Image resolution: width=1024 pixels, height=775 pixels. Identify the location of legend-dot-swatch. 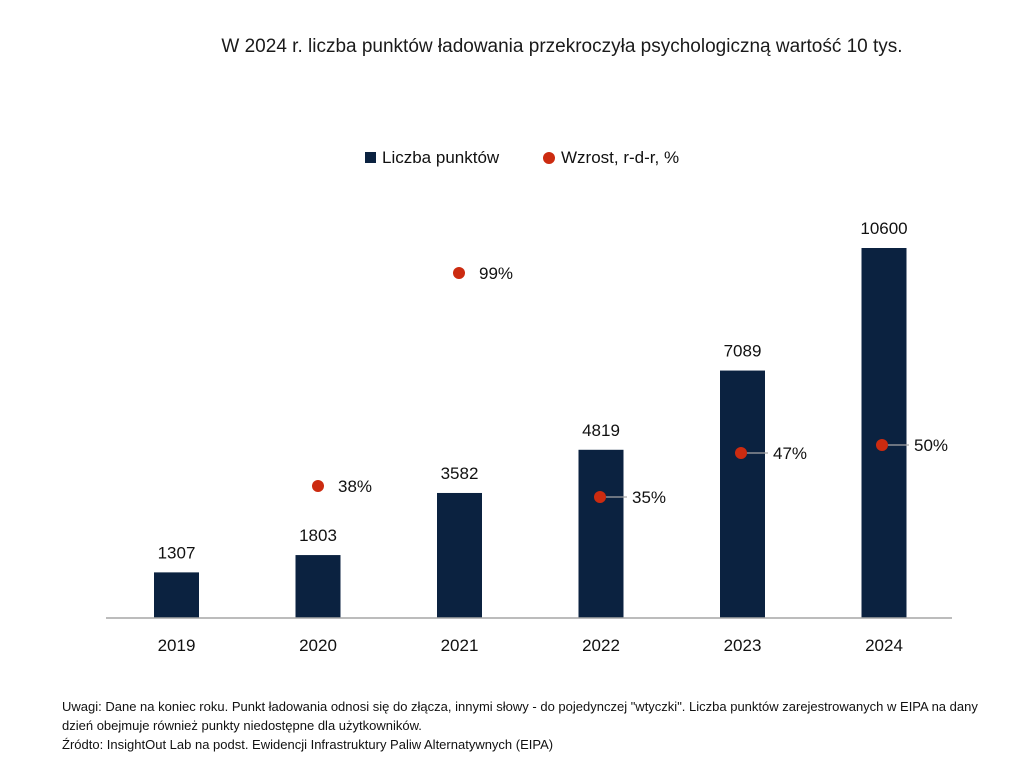
(549, 158).